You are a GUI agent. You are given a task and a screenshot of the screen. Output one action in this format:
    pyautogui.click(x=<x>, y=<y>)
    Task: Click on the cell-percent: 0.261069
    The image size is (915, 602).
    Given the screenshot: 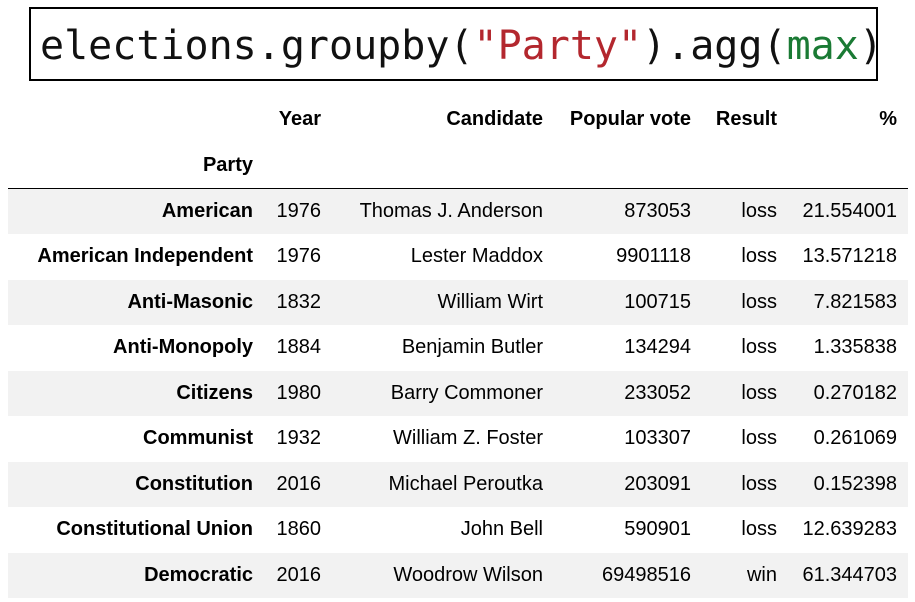 What is the action you would take?
    pyautogui.click(x=855, y=438)
    